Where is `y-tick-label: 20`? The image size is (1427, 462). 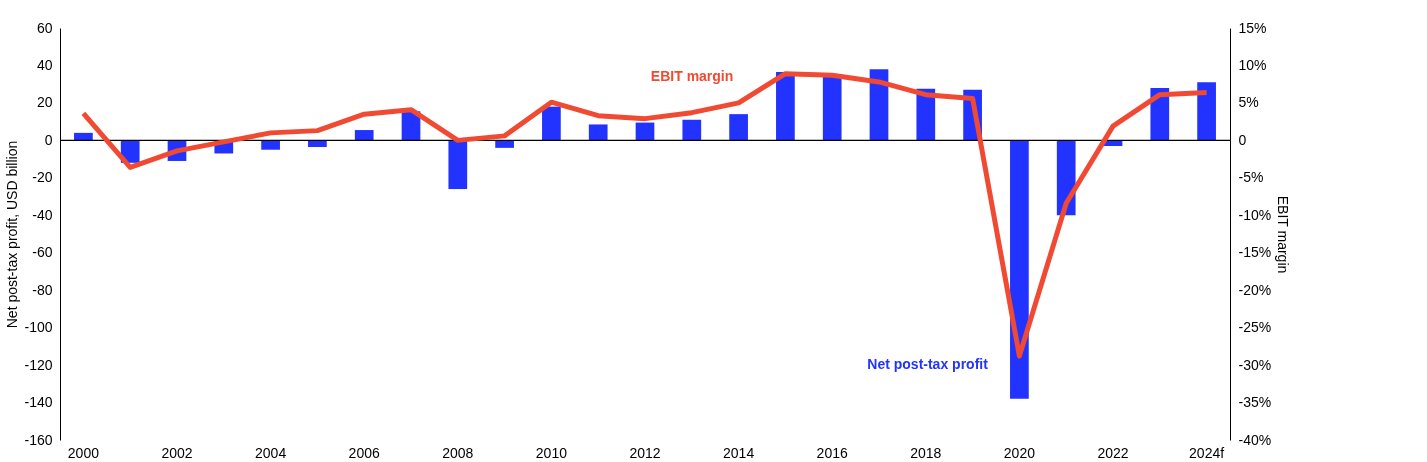
y-tick-label: 20 is located at coordinates (44, 102).